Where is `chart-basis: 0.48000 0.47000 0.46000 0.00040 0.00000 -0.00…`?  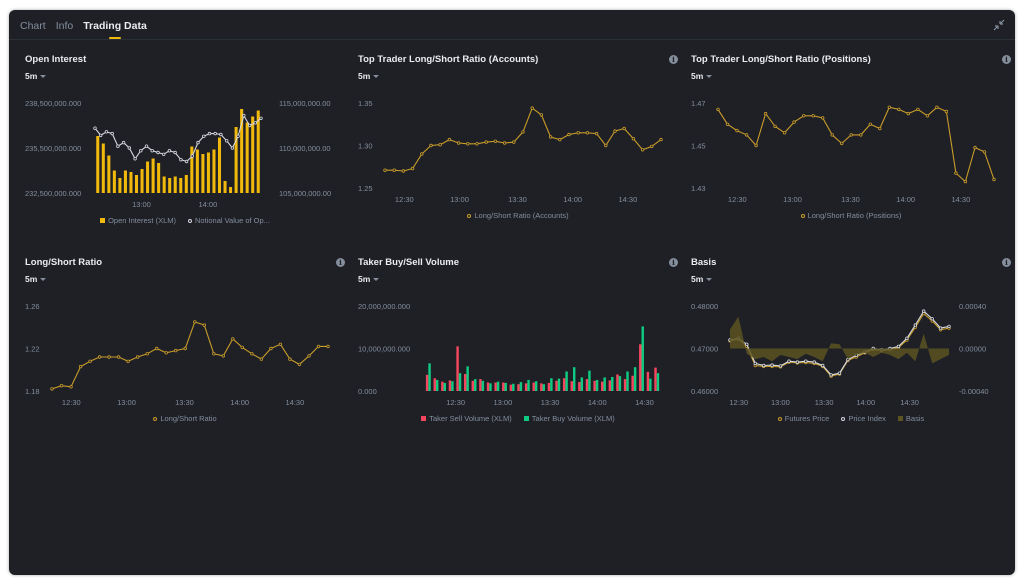
chart-basis: 0.48000 0.47000 0.46000 0.00040 0.00000 -0.00… is located at coordinates (840, 354).